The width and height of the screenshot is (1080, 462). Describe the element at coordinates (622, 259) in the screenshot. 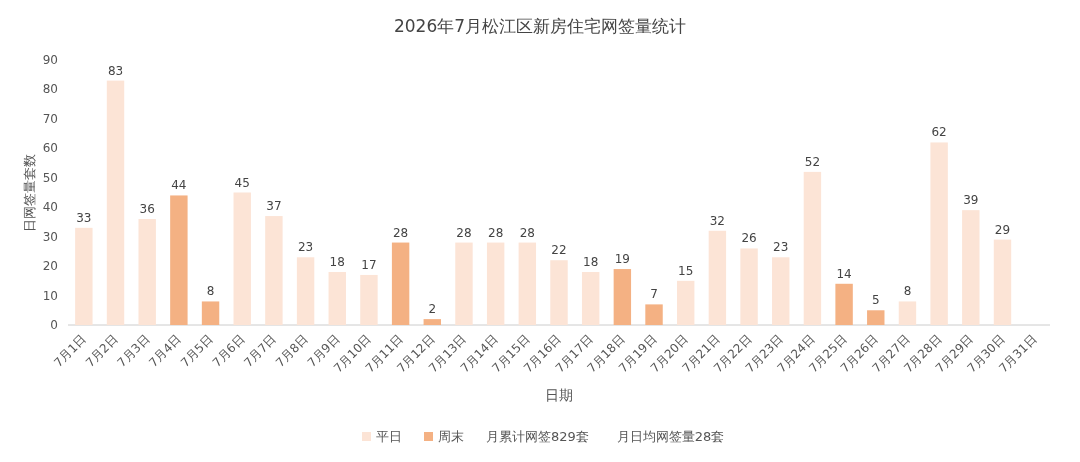

I see `data-label: 19` at that location.